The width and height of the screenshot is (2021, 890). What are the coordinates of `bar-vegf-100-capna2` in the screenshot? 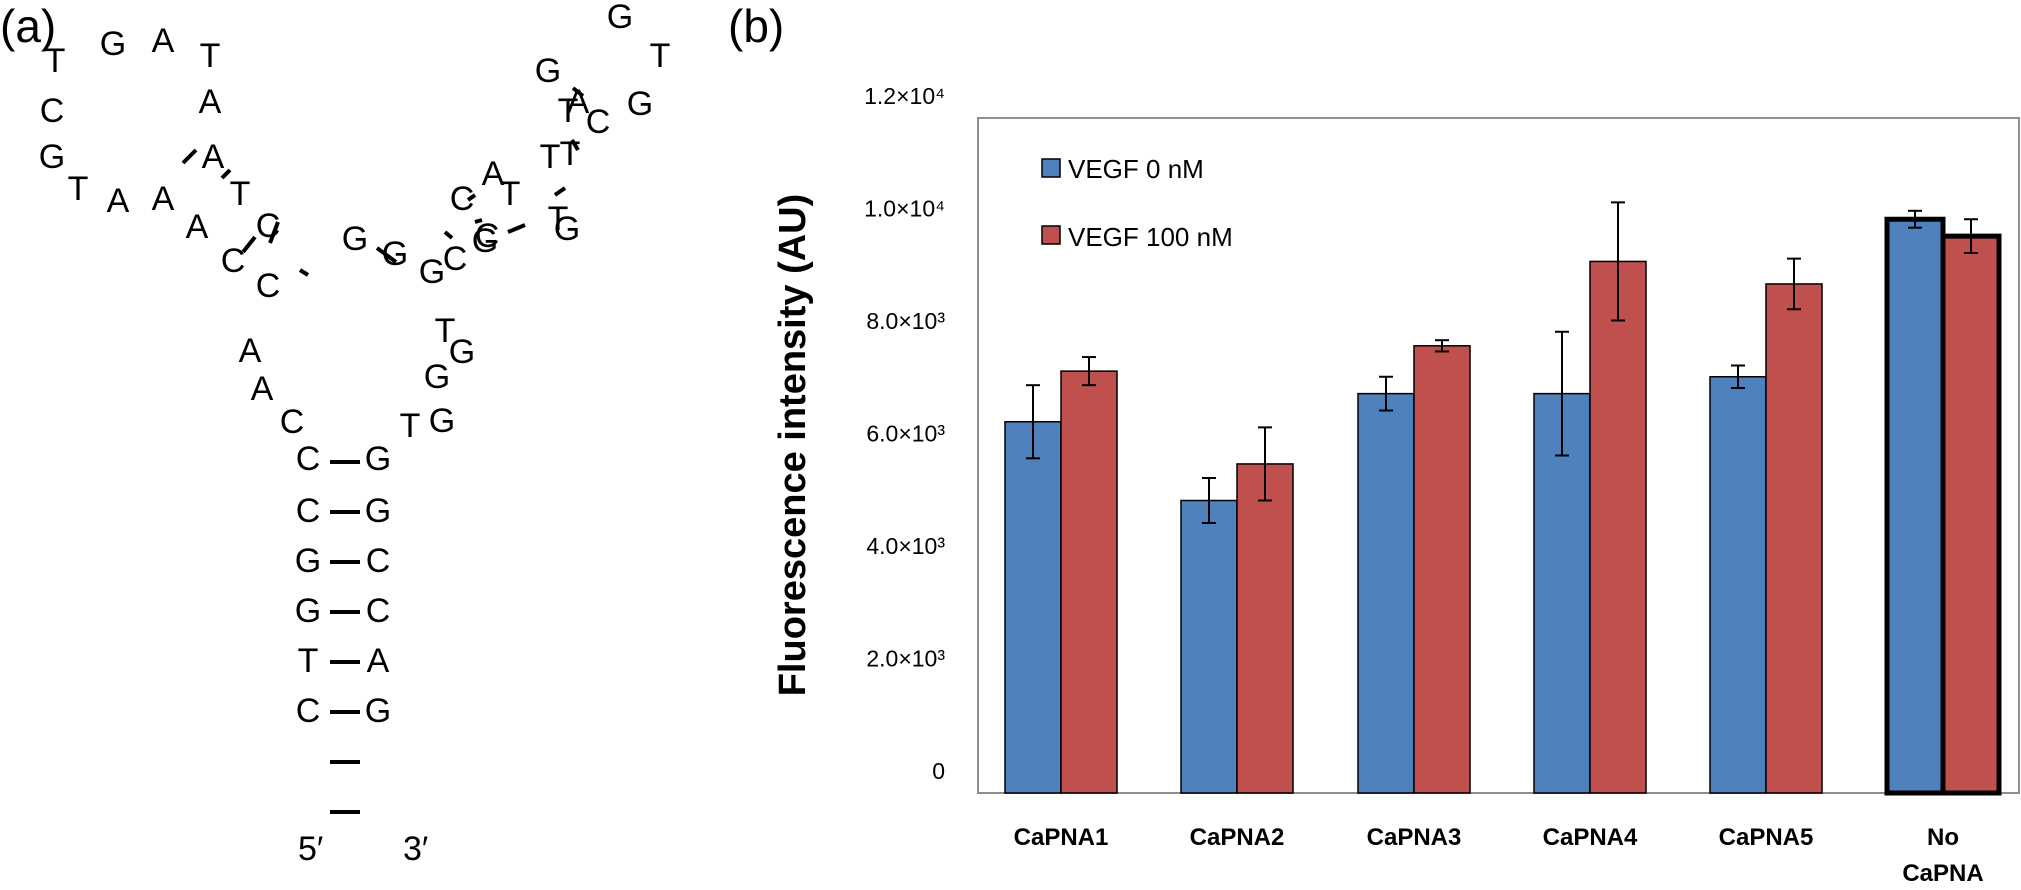 It's located at (1265, 628).